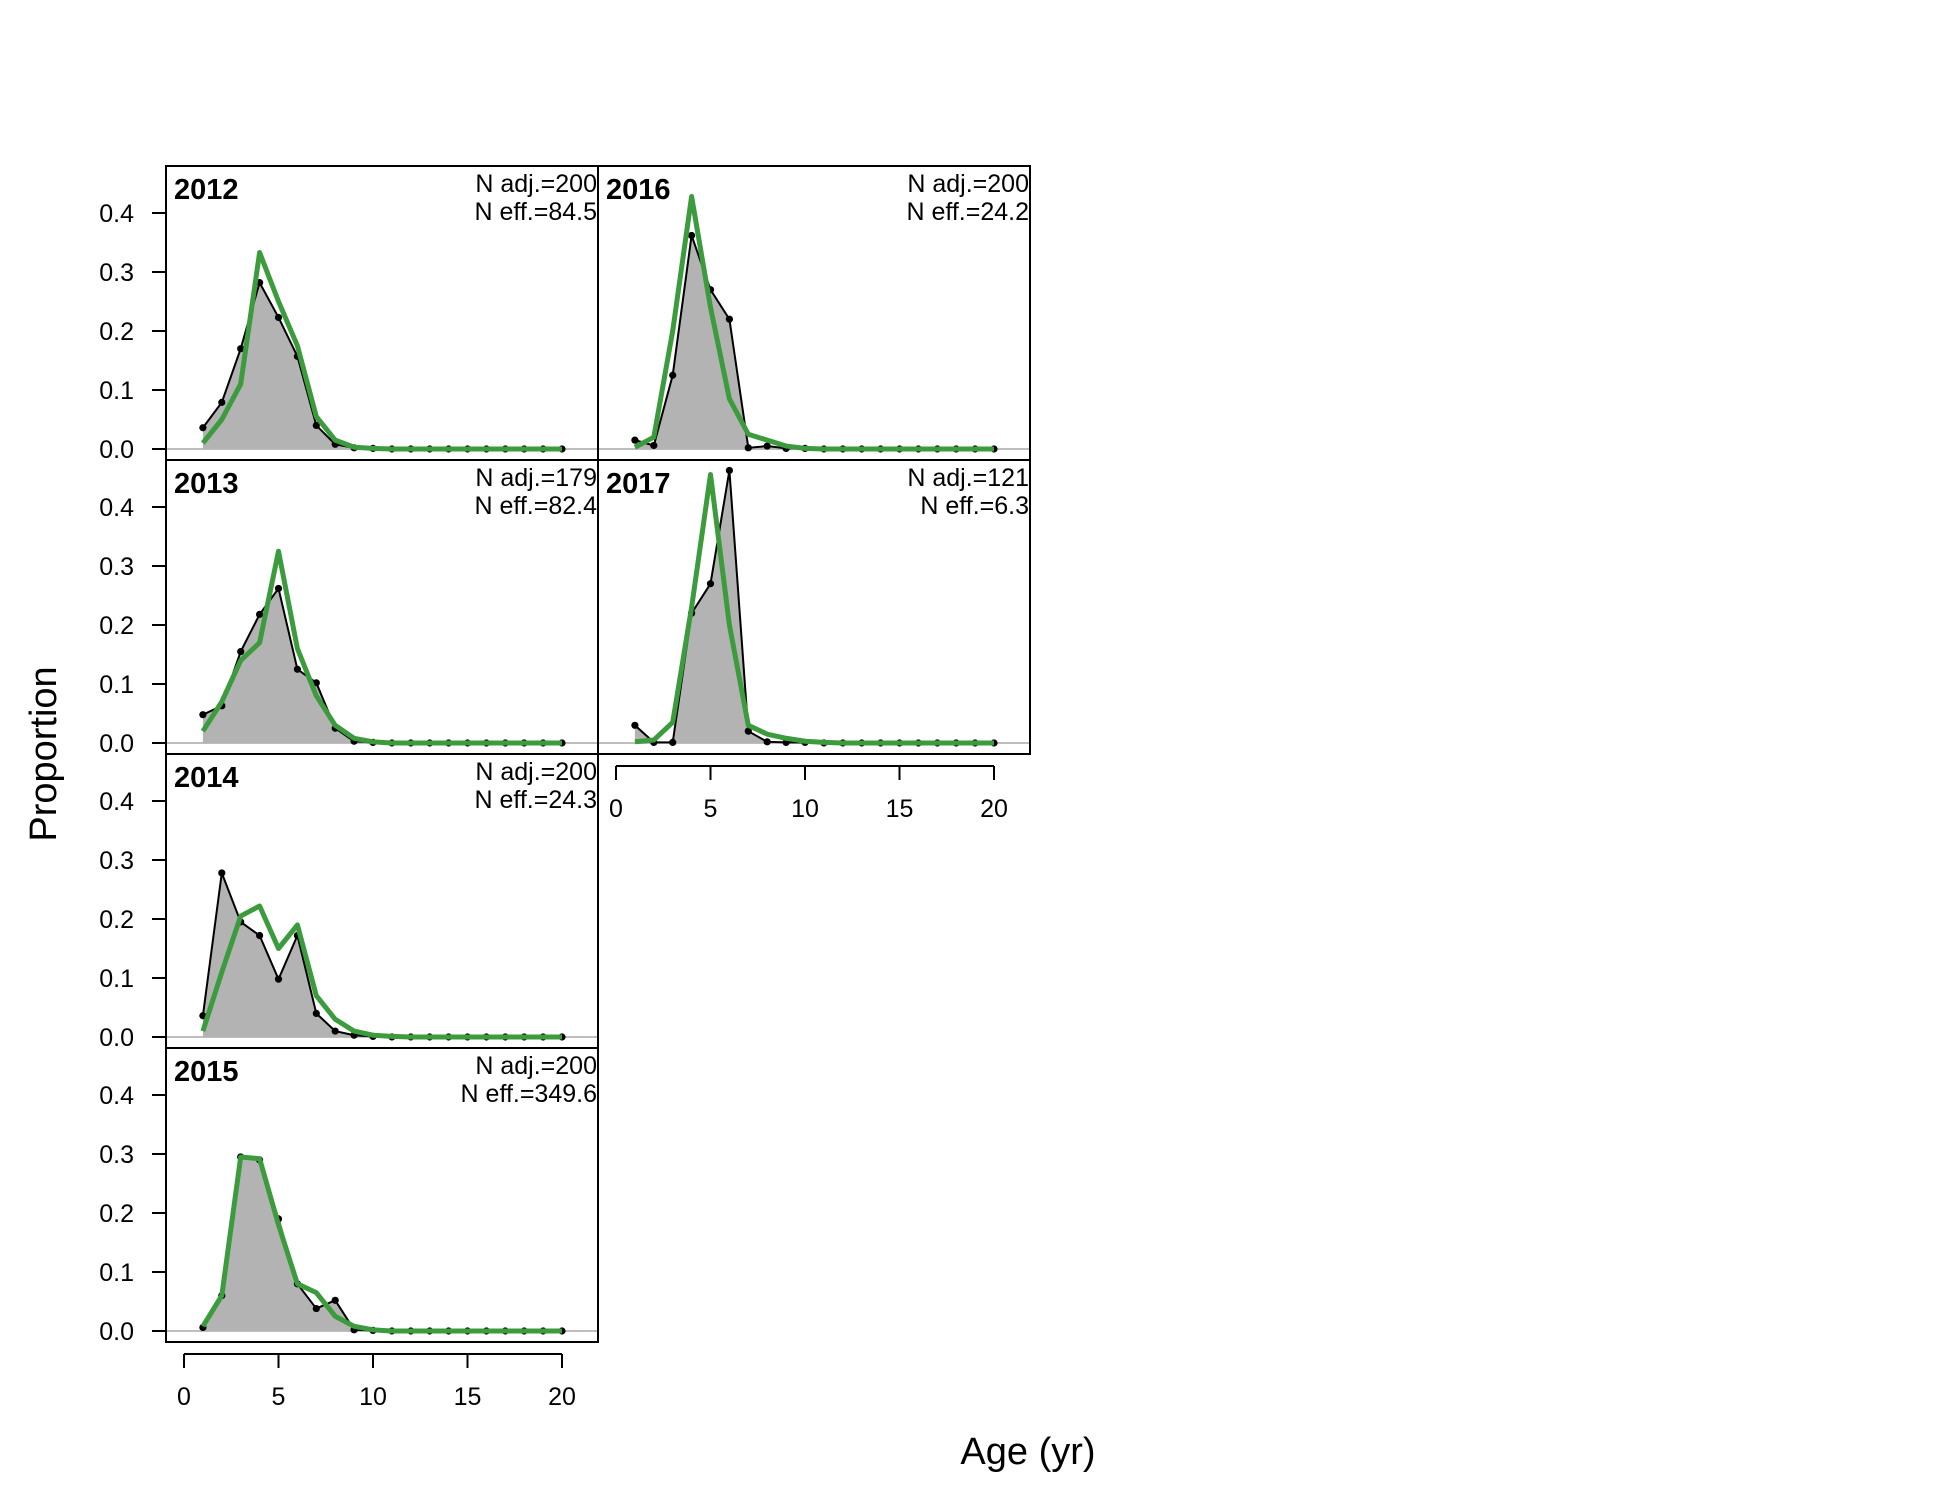 Image resolution: width=1950 pixels, height=1500 pixels. What do you see at coordinates (968, 478) in the screenshot?
I see `n-adj-label: N adj.=121` at bounding box center [968, 478].